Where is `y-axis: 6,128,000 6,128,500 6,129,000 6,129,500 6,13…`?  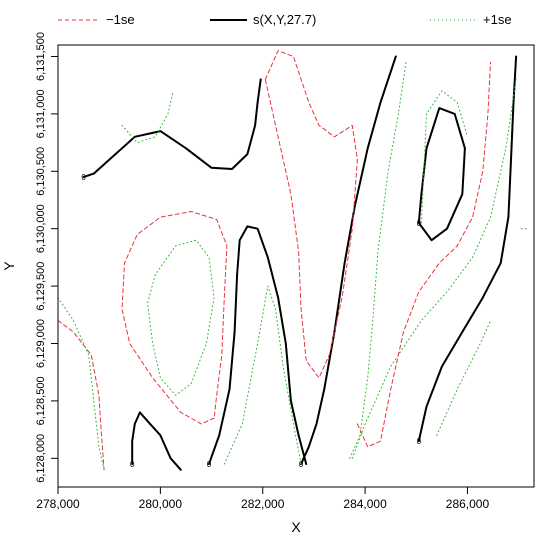 y-axis: 6,128,000 6,128,500 6,129,000 6,129,500 6,13… is located at coordinates (47, 257).